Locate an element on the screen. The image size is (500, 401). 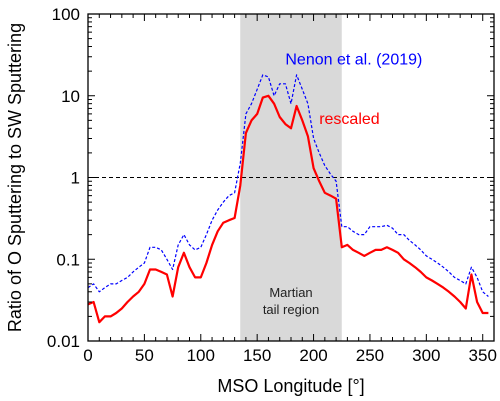
x-tick-label: 150 is located at coordinates (257, 355).